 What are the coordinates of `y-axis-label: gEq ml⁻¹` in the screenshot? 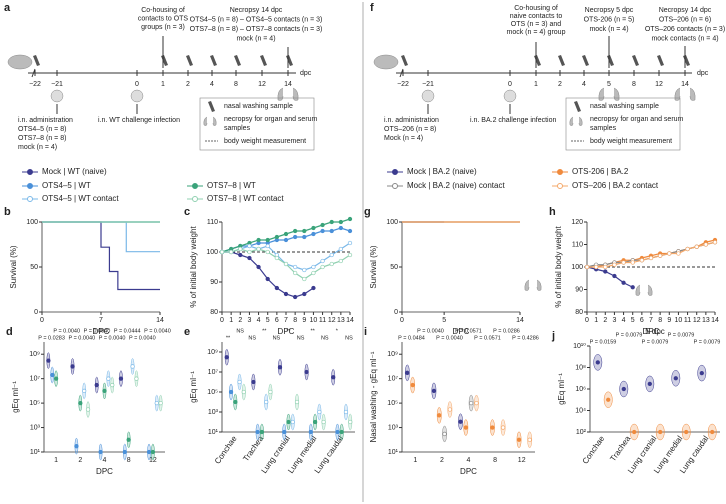 It's located at (193, 387).